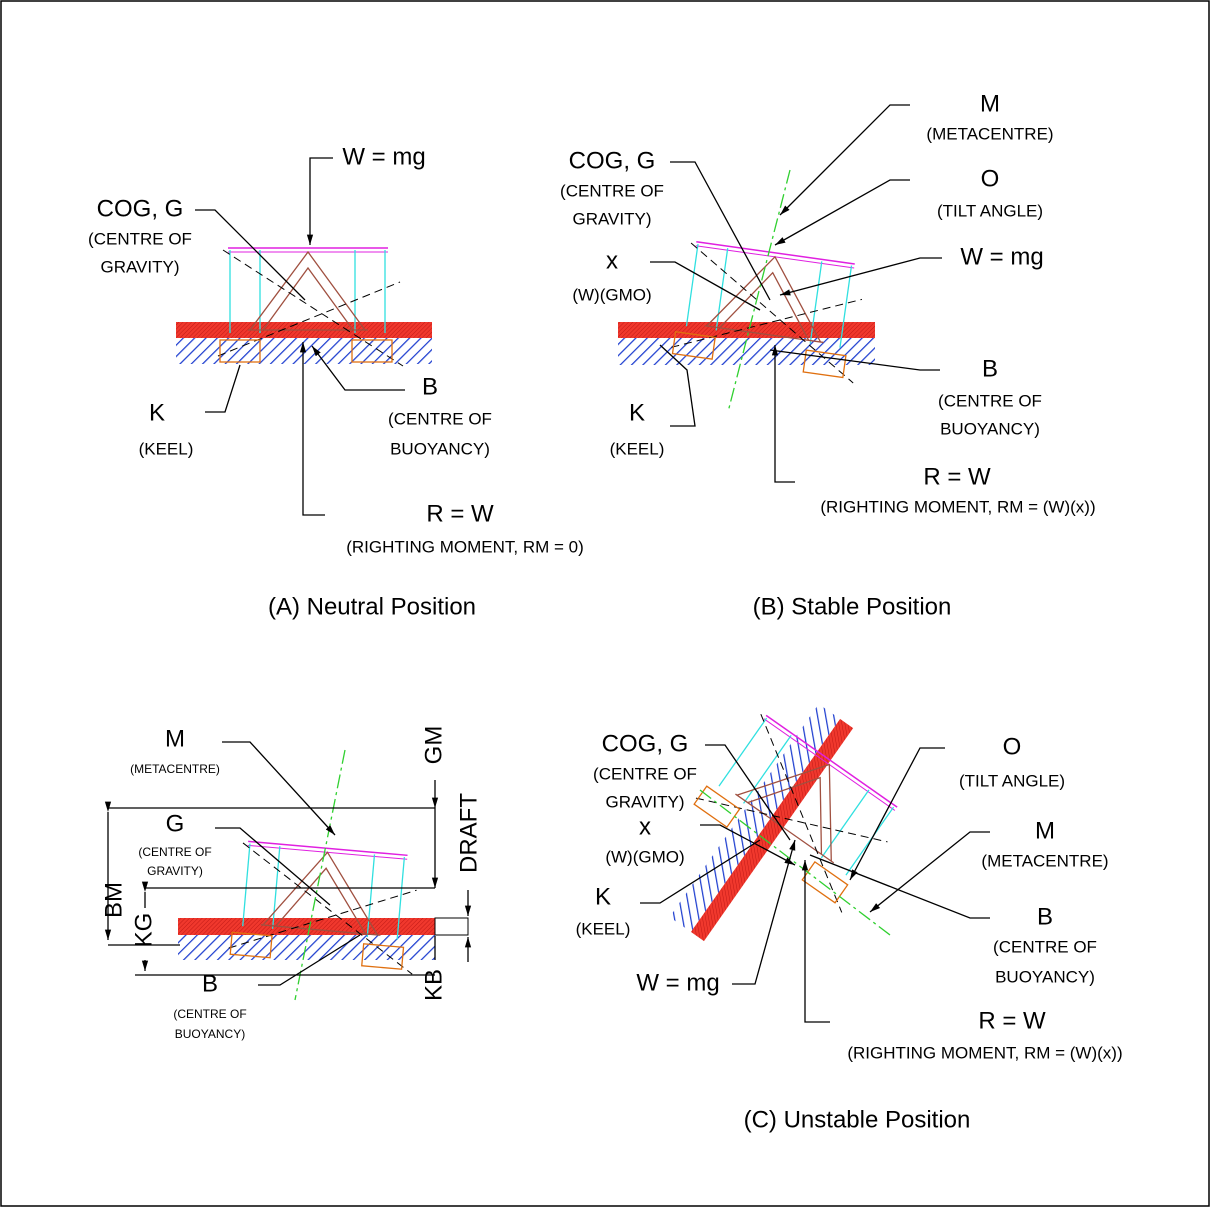  I want to click on caption: (A) Neutral Position, so click(372, 606).